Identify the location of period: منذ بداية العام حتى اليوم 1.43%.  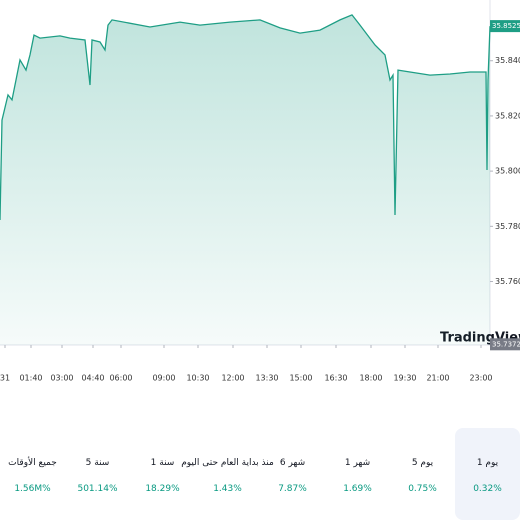
(227, 474).